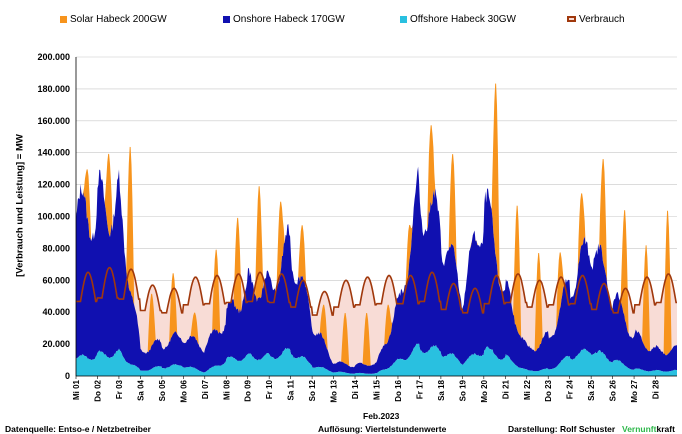  Describe the element at coordinates (226, 19) in the screenshot. I see `legend-onshore-swatch` at that location.